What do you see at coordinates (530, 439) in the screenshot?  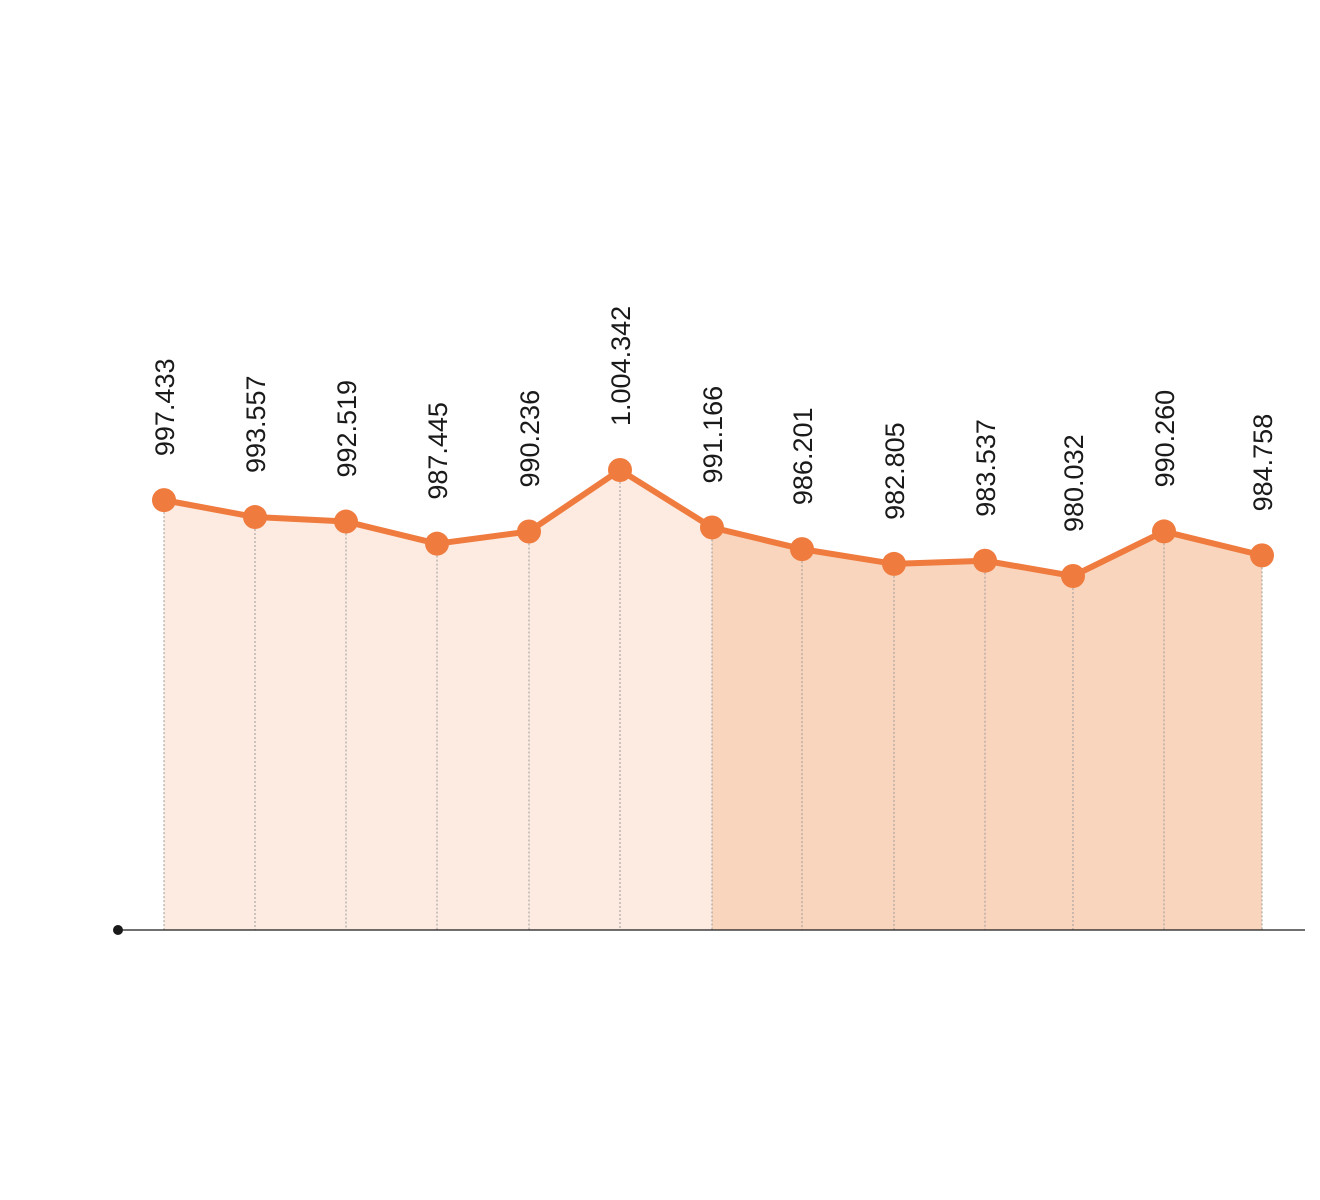 I see `data-label: 990.236` at bounding box center [530, 439].